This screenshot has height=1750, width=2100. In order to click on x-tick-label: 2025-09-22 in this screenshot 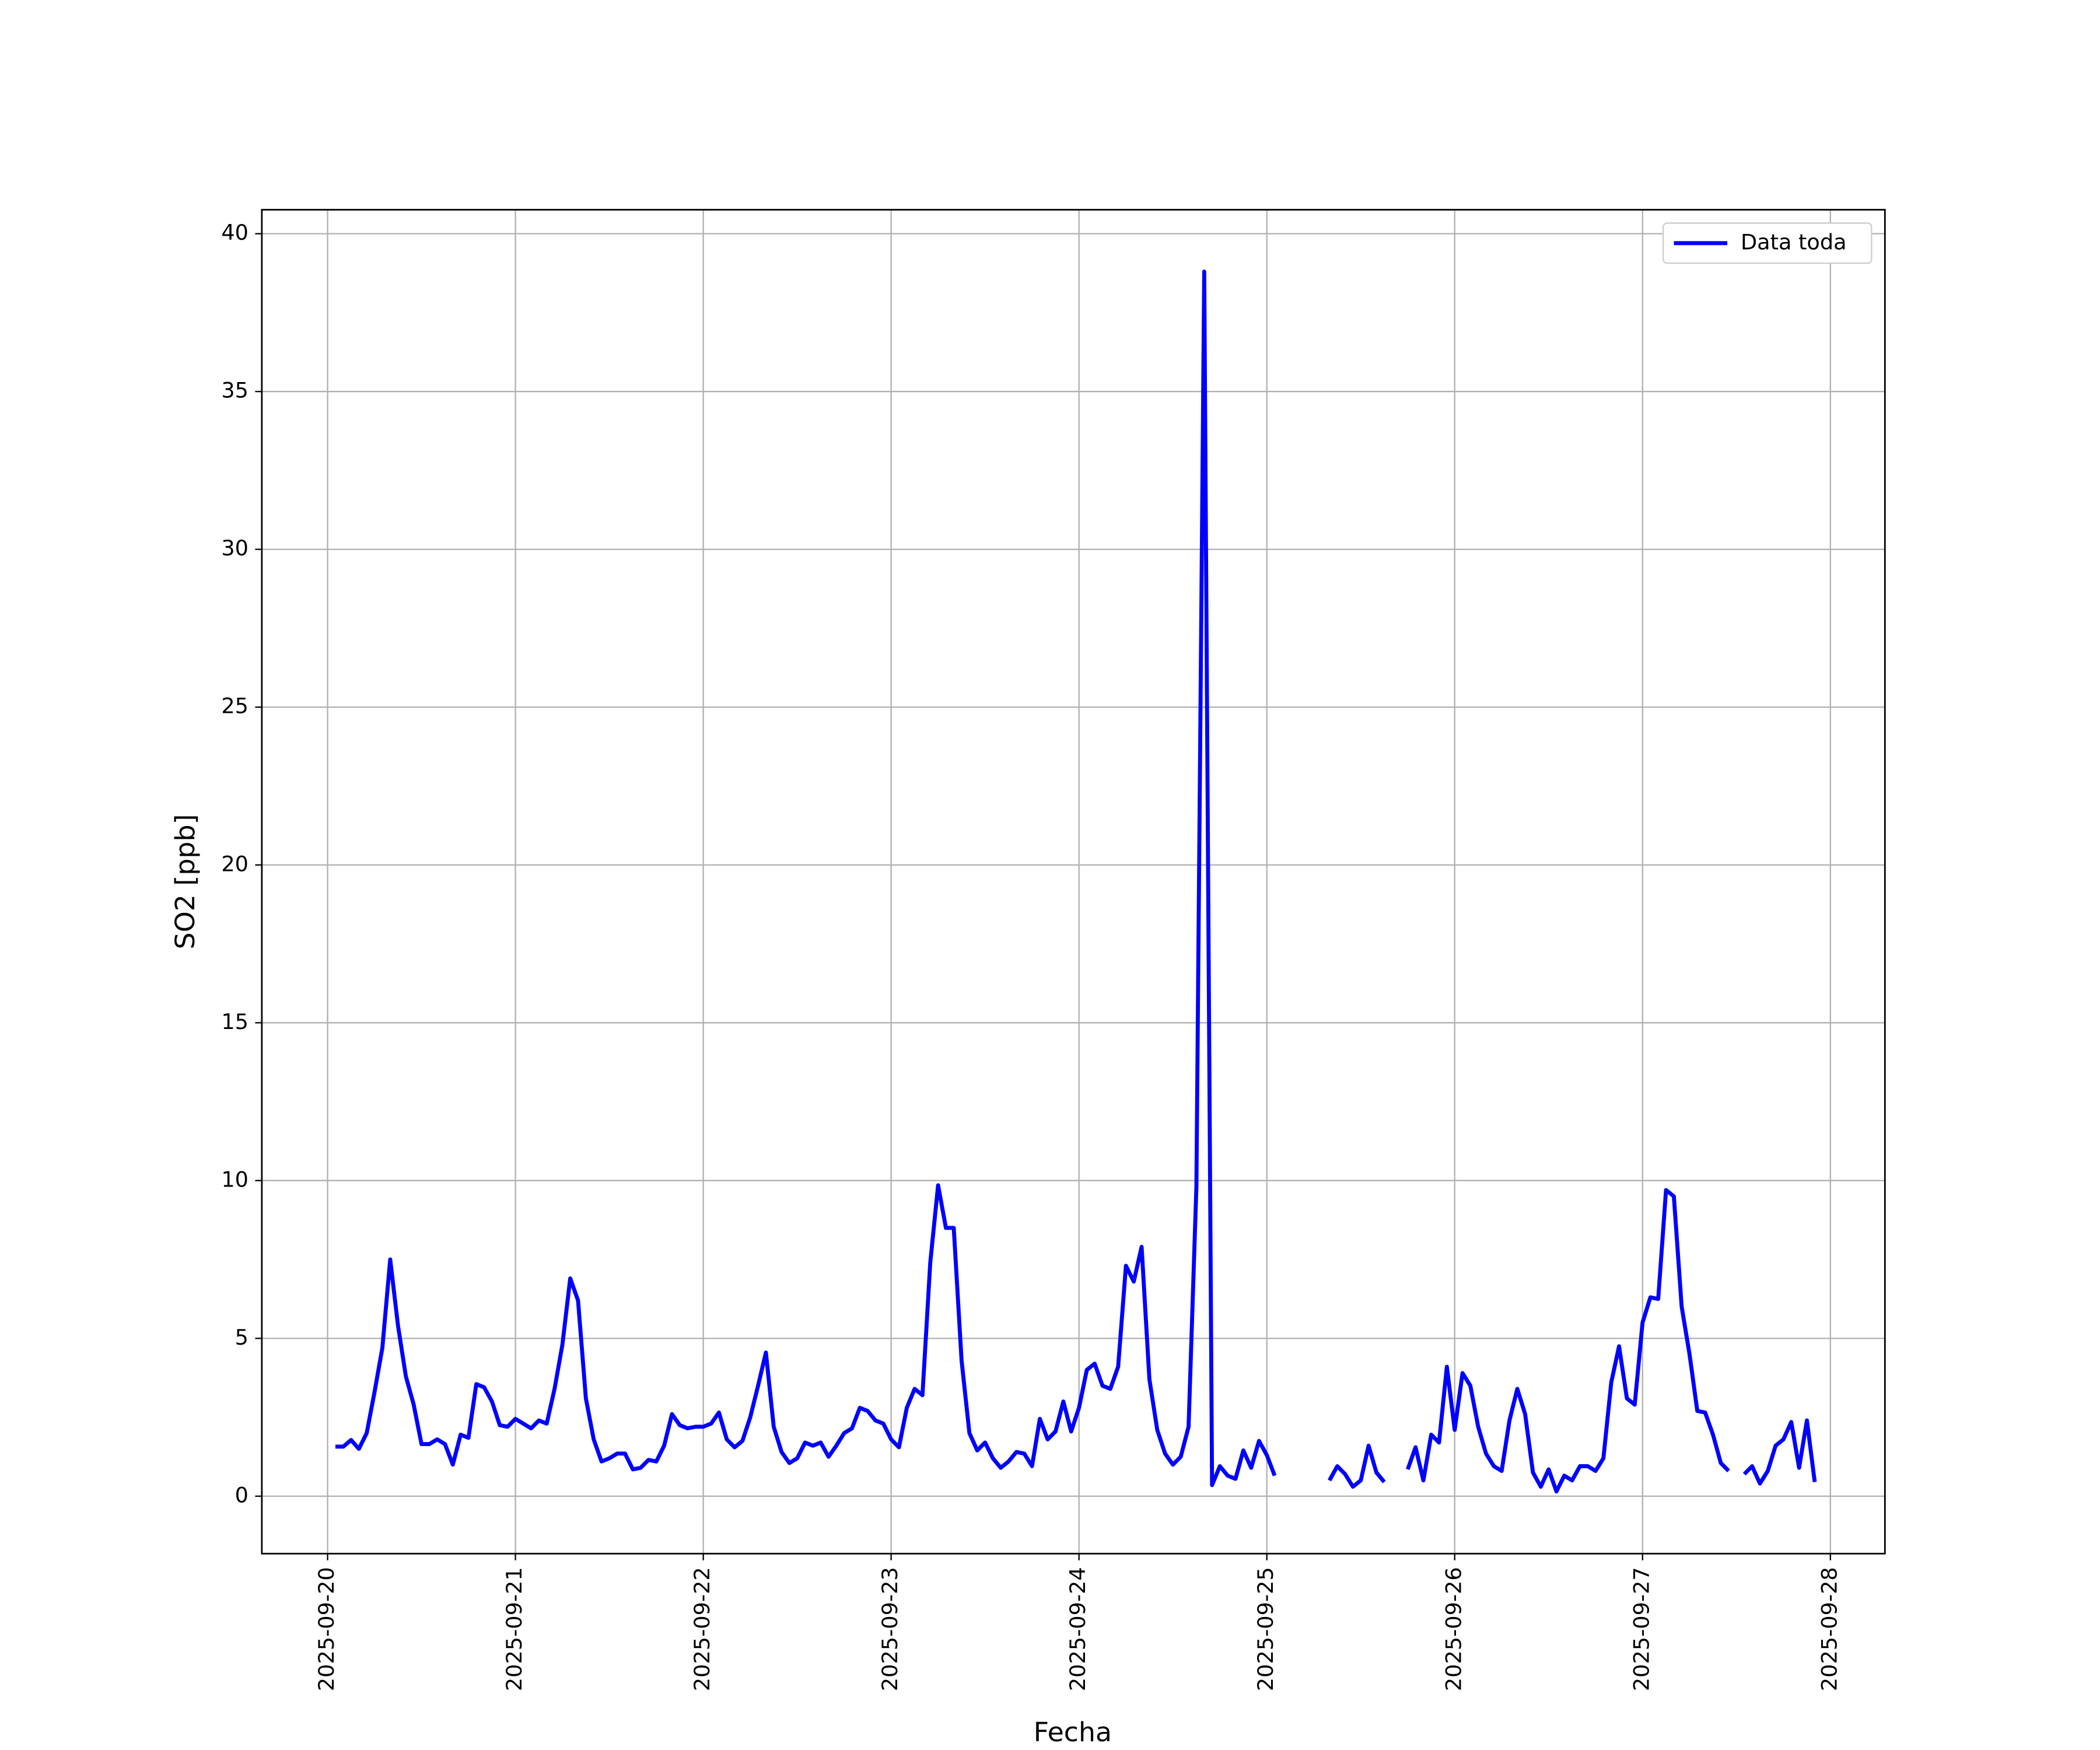, I will do `click(702, 1629)`.